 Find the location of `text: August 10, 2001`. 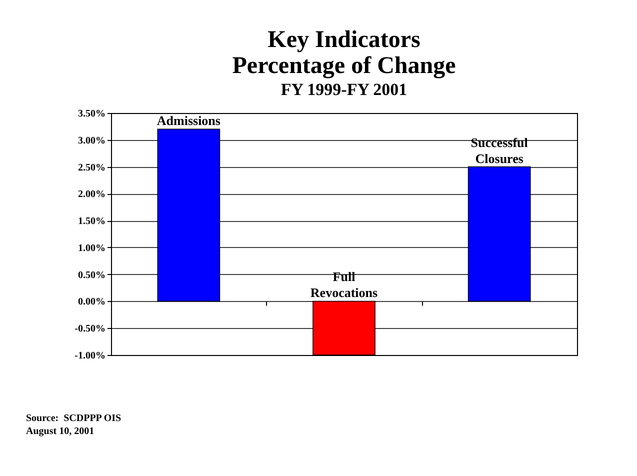

text: August 10, 2001 is located at coordinates (61, 431).